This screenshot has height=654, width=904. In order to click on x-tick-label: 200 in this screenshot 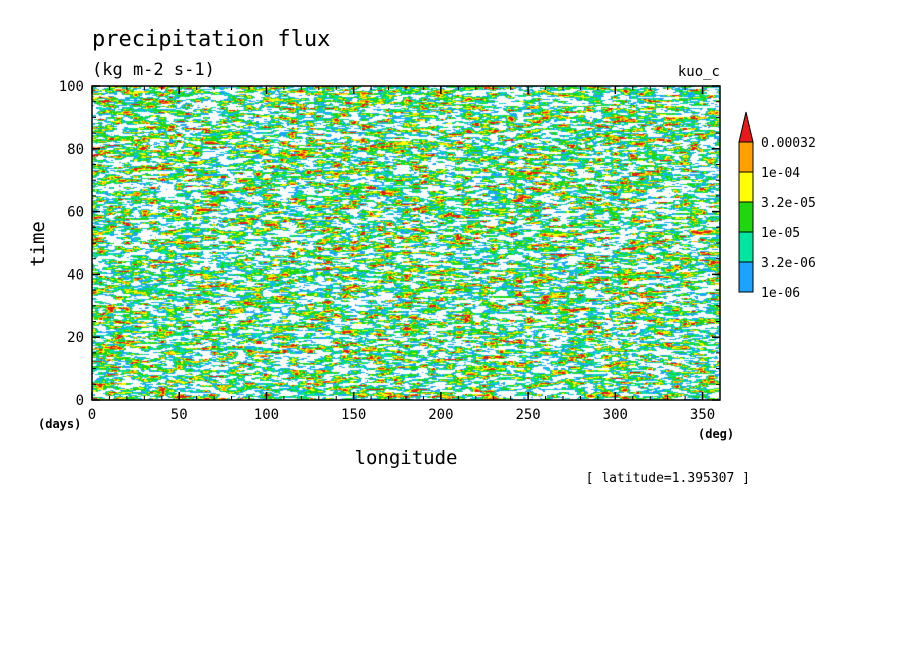, I will do `click(440, 415)`.